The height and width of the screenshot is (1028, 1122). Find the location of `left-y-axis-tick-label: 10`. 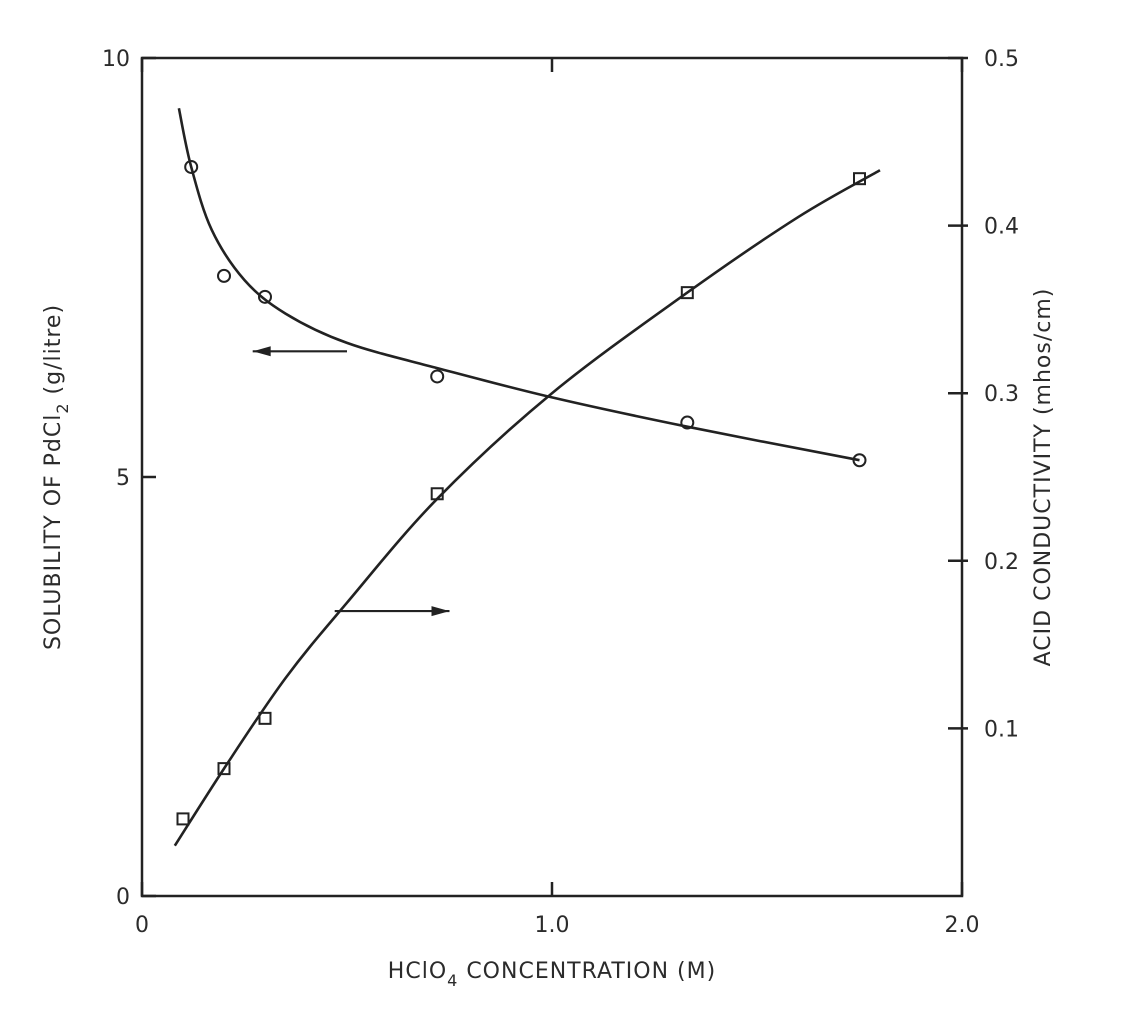

left-y-axis-tick-label: 10 is located at coordinates (116, 59).